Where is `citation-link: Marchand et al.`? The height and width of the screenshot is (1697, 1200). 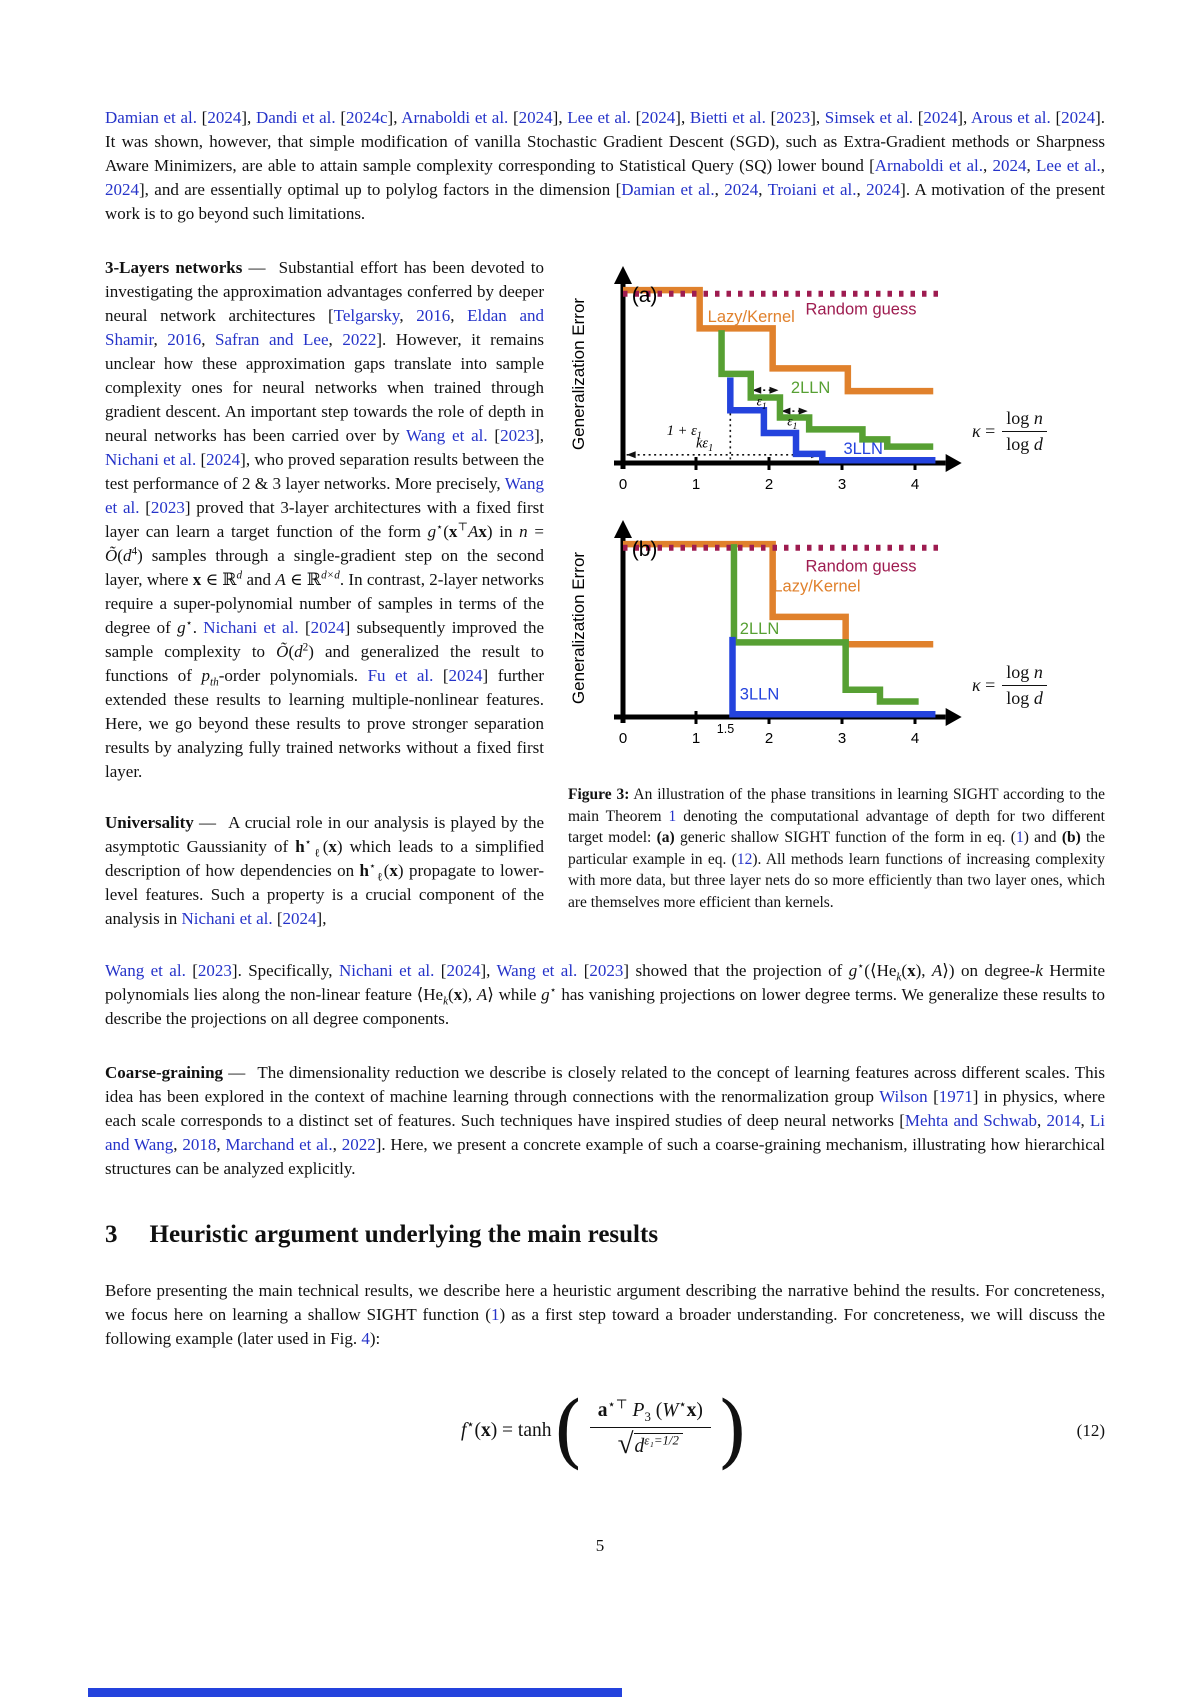 citation-link: Marchand et al. is located at coordinates (279, 1144).